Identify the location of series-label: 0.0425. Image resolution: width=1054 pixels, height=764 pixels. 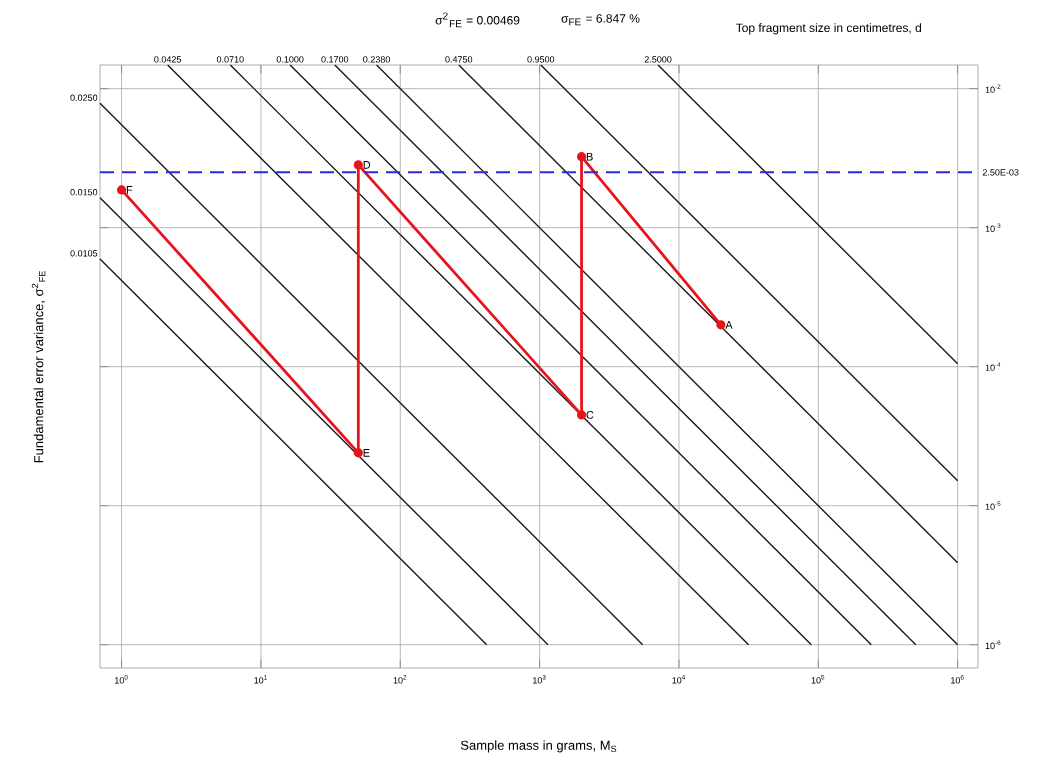
(168, 59).